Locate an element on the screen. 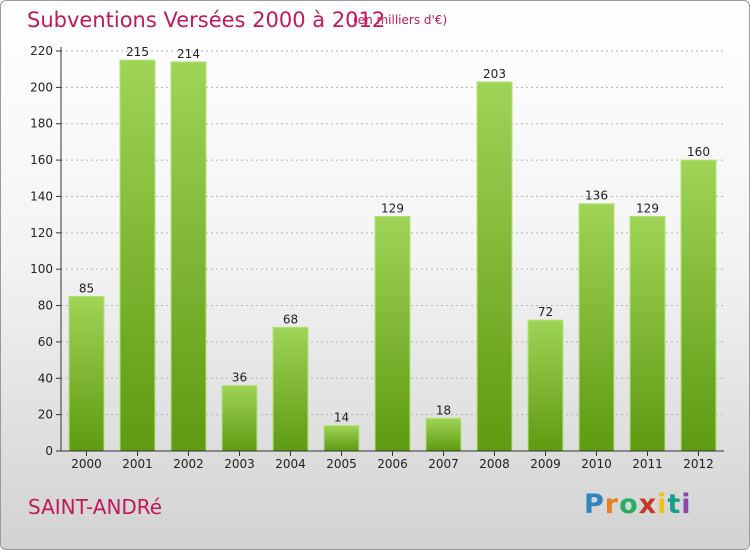 This screenshot has height=550, width=750. x-tick-label: 2005 is located at coordinates (341, 464).